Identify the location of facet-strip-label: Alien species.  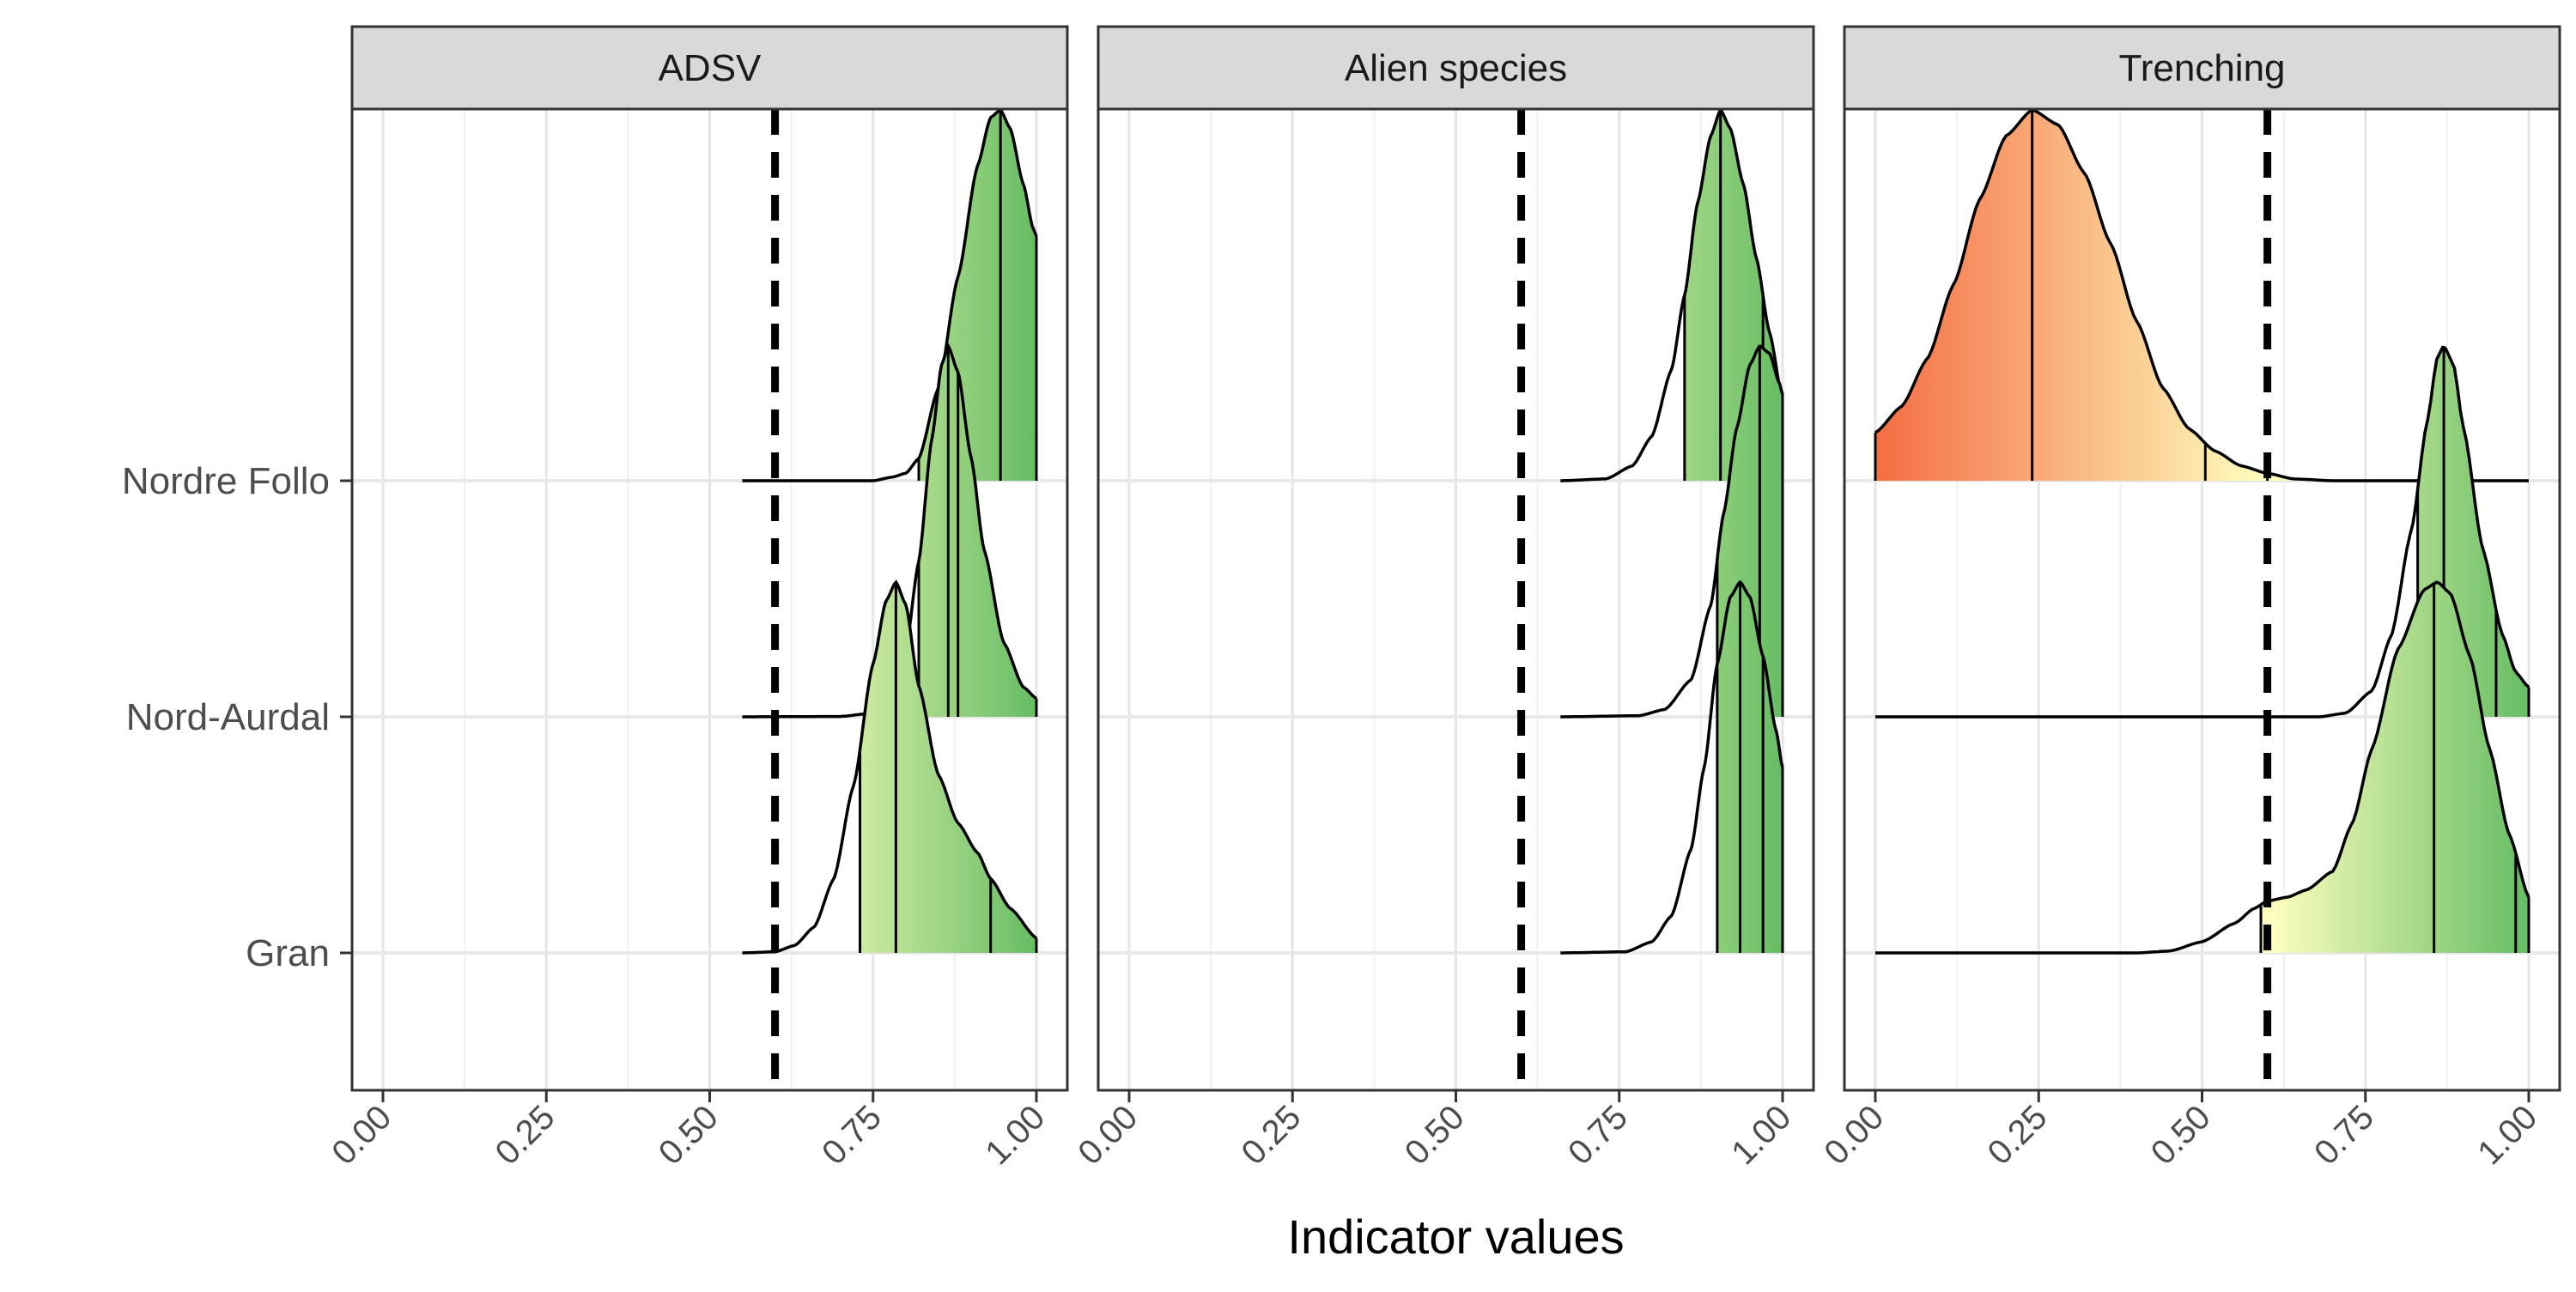
(1456, 68).